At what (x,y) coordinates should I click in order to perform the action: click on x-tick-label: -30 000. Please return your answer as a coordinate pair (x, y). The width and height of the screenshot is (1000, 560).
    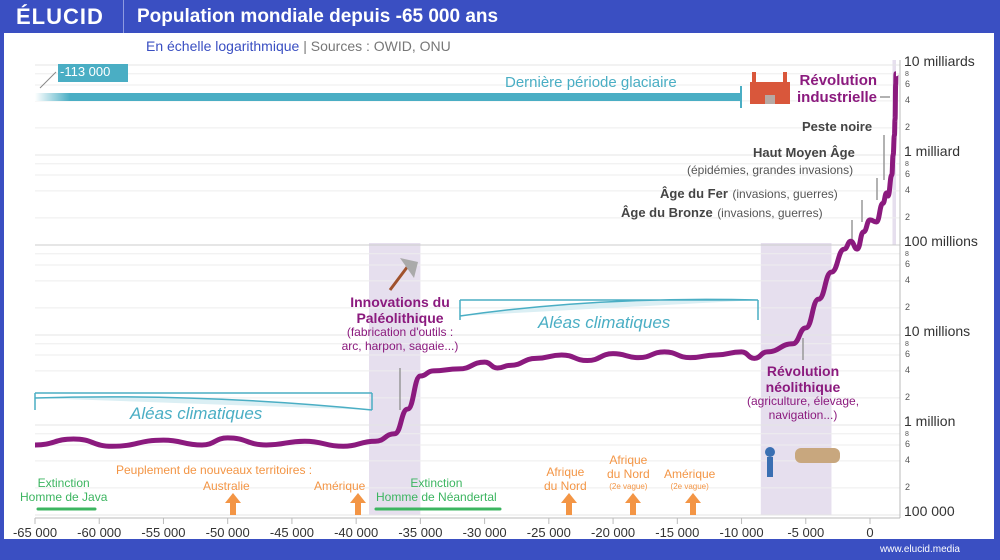
    Looking at the image, I should click on (484, 532).